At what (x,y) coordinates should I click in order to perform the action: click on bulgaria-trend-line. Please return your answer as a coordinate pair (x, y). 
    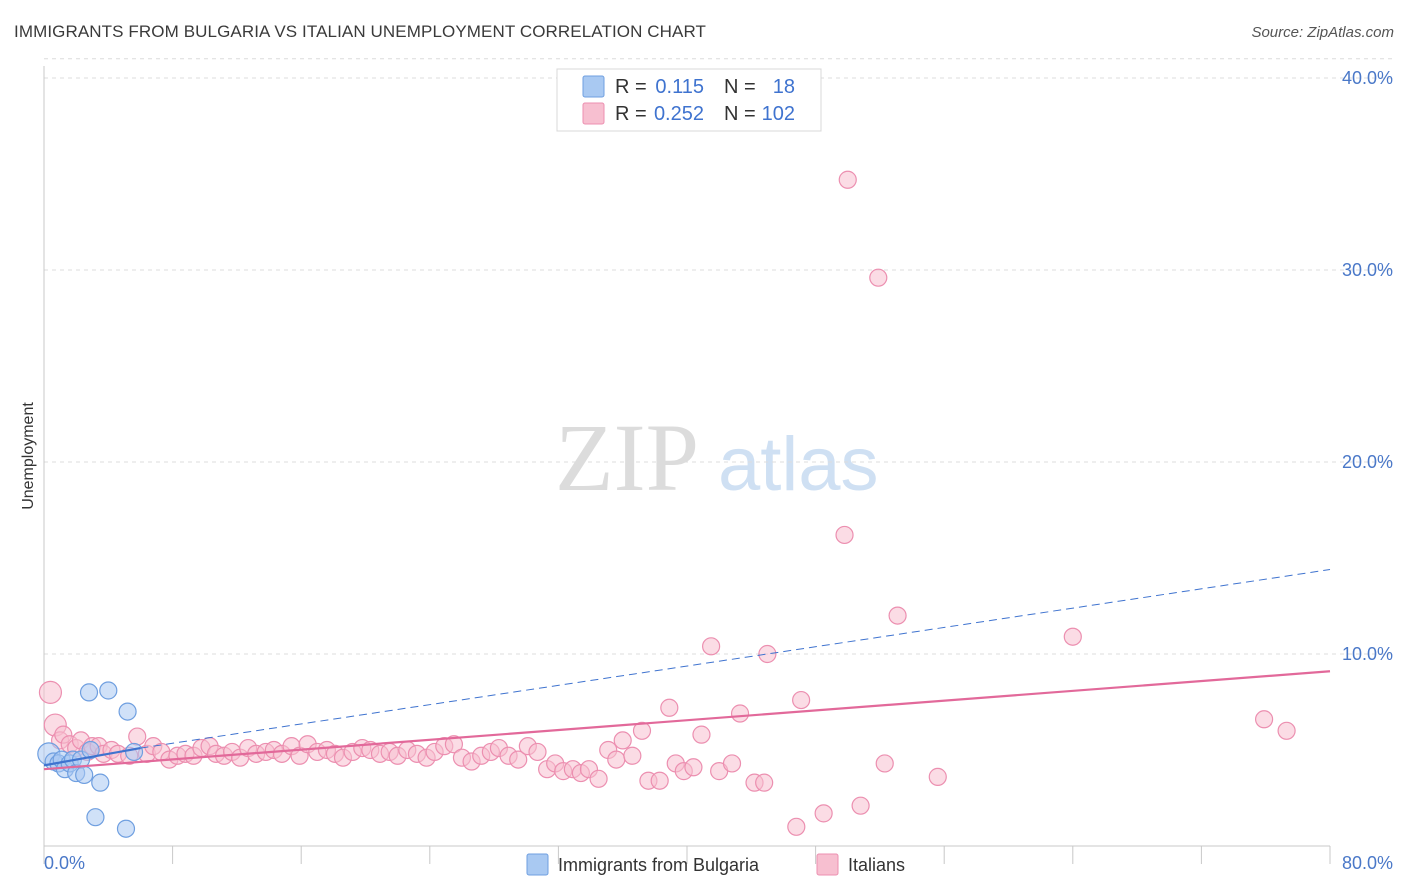
    Looking at the image, I should click on (92, 756).